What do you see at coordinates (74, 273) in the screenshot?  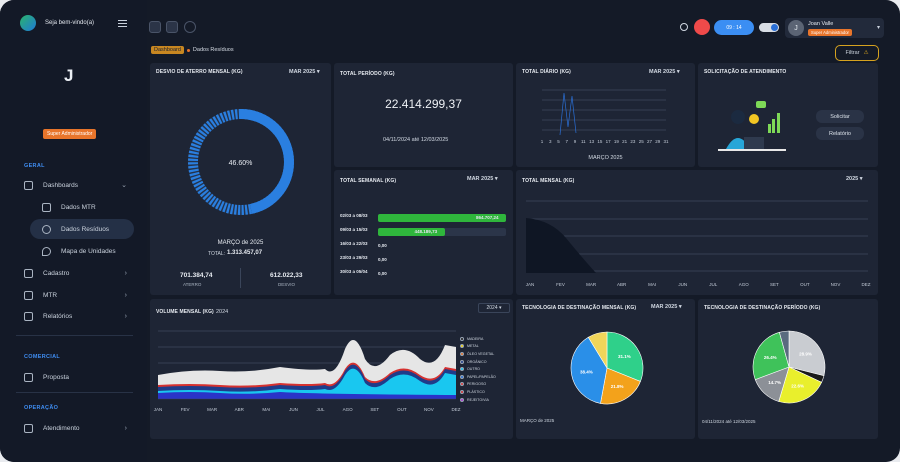 I see `nav-cadastro: Cadastro ›` at bounding box center [74, 273].